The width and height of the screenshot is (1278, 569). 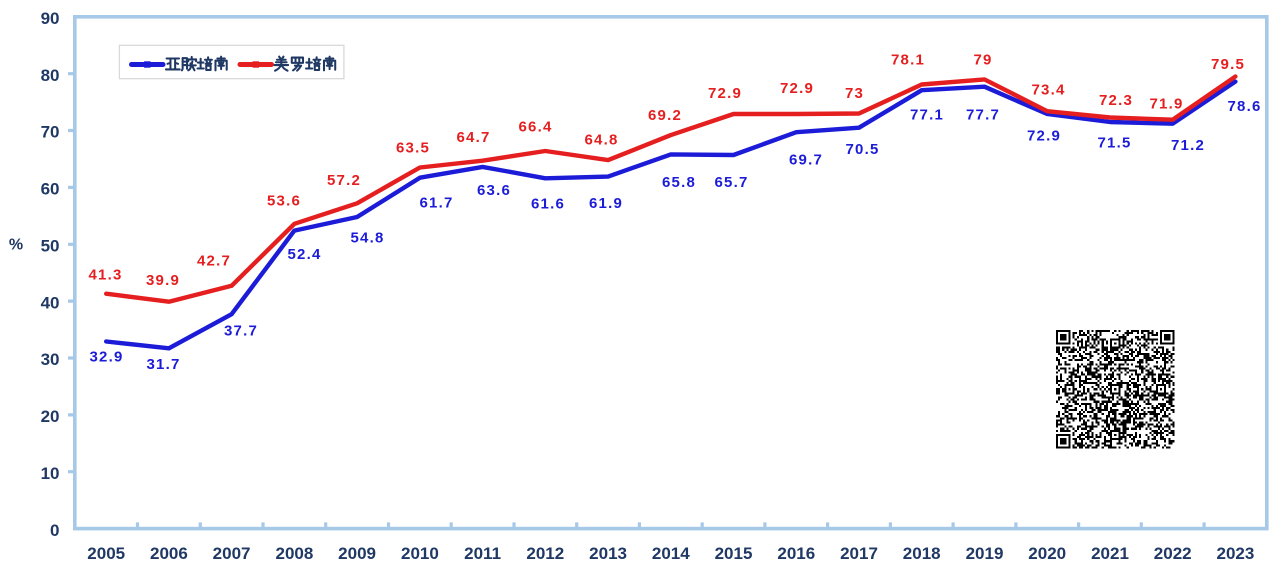 I want to click on svg-text: 54.8, so click(x=368, y=238).